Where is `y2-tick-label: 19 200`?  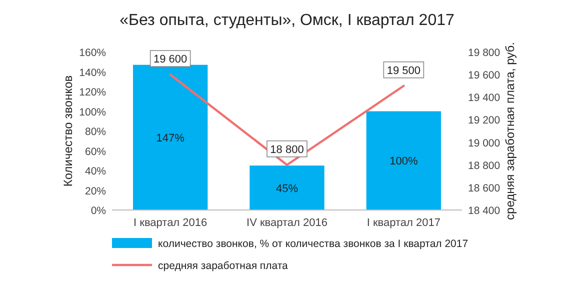
y2-tick-label: 19 200 is located at coordinates (484, 120).